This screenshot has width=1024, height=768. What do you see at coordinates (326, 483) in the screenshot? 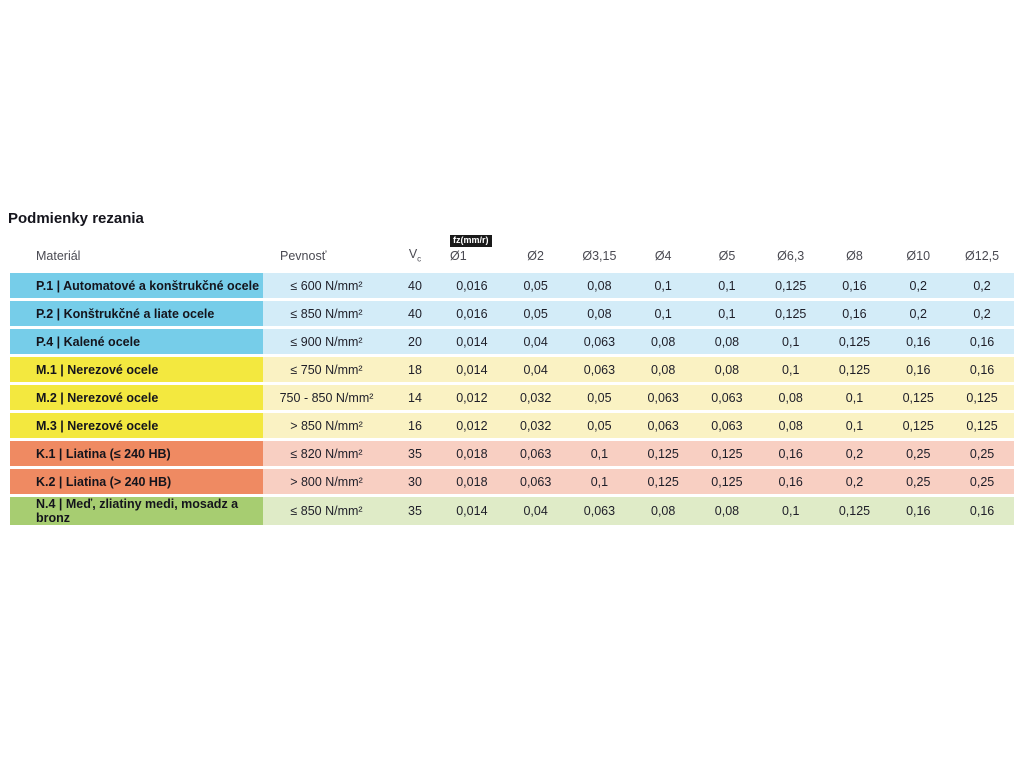
I see `strength-cell: > 800 N/mm²` at bounding box center [326, 483].